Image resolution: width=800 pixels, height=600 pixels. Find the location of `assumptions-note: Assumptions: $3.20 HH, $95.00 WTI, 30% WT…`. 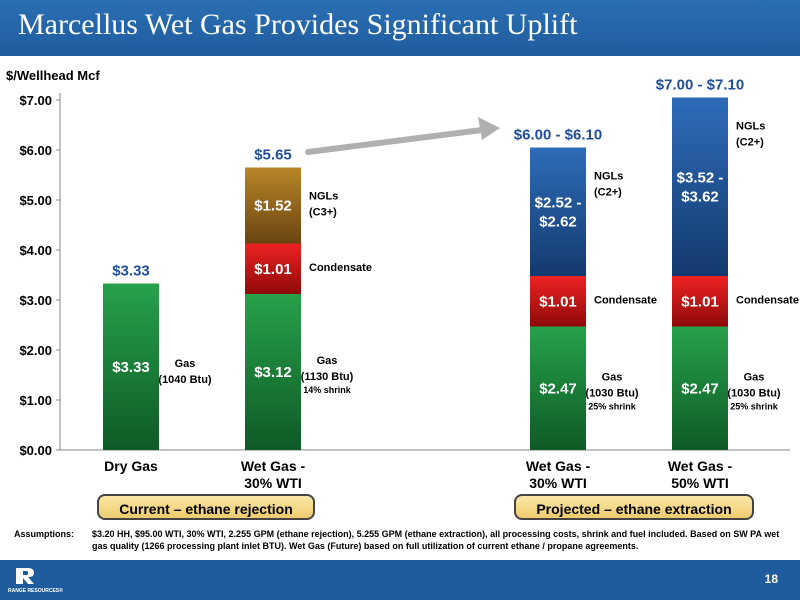

assumptions-note: Assumptions: $3.20 HH, $95.00 WTI, 30% WT… is located at coordinates (402, 540).